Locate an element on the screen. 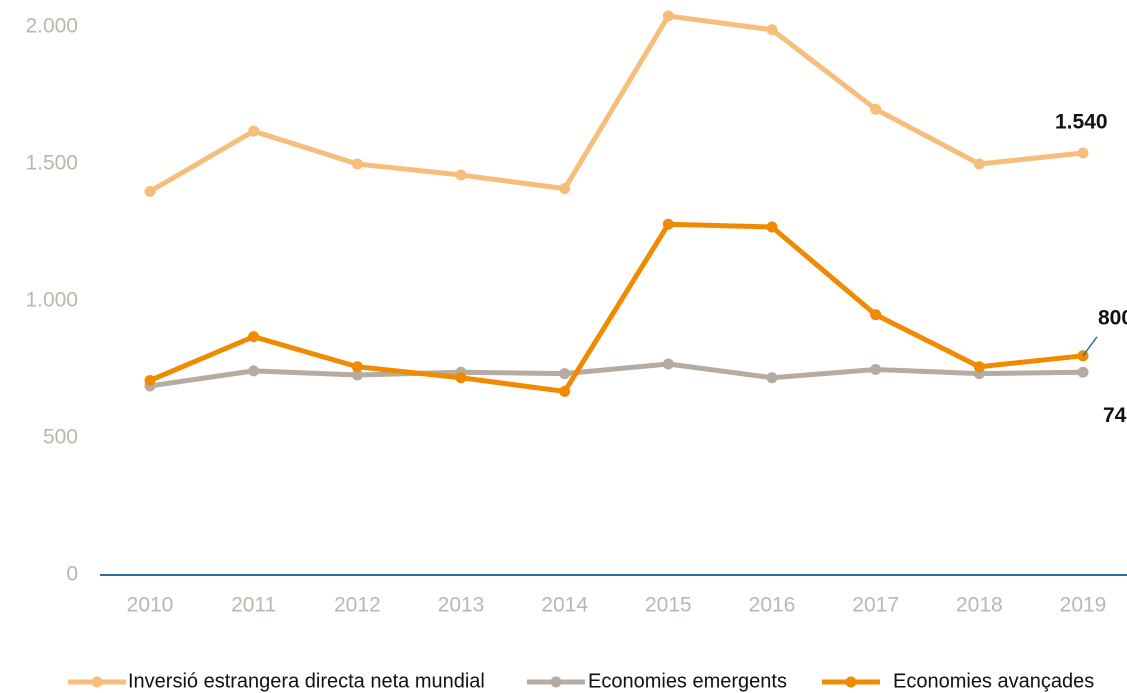  leader-line is located at coordinates (1090, 346).